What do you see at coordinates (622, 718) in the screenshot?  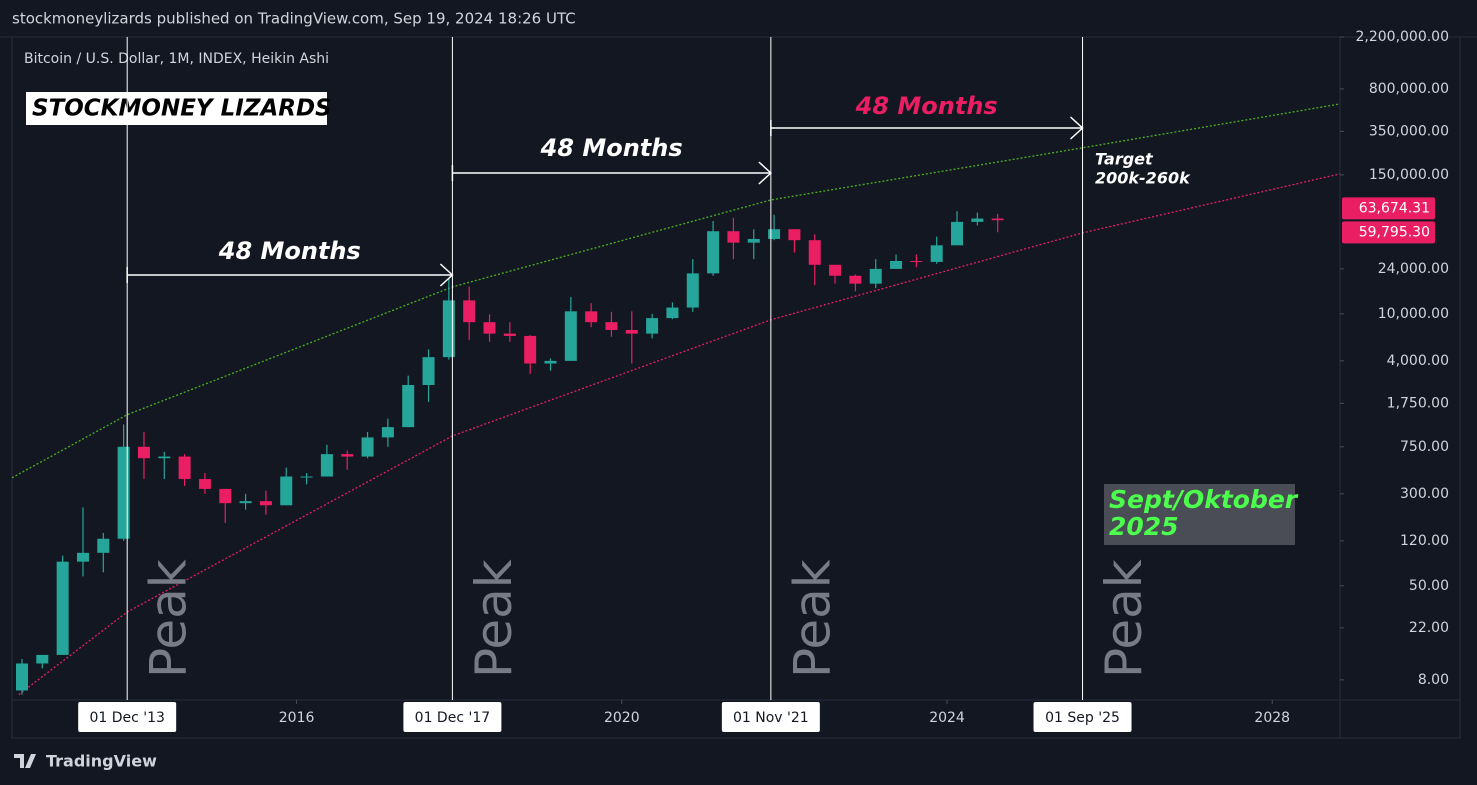 I see `x-tick-label: 2020` at bounding box center [622, 718].